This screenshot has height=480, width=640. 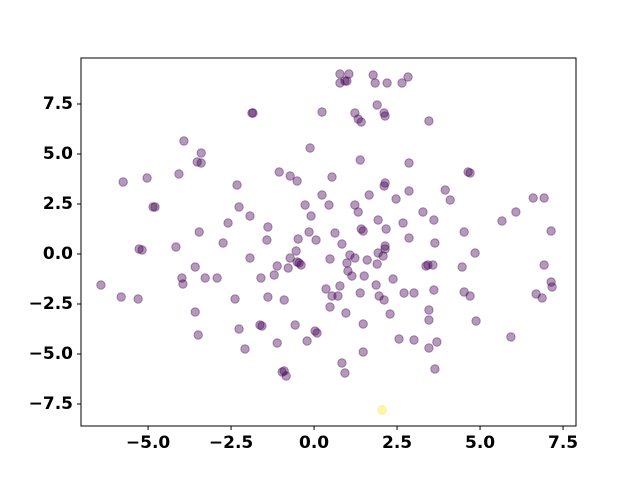 I want to click on x-tick-label: 0.0, so click(x=314, y=443).